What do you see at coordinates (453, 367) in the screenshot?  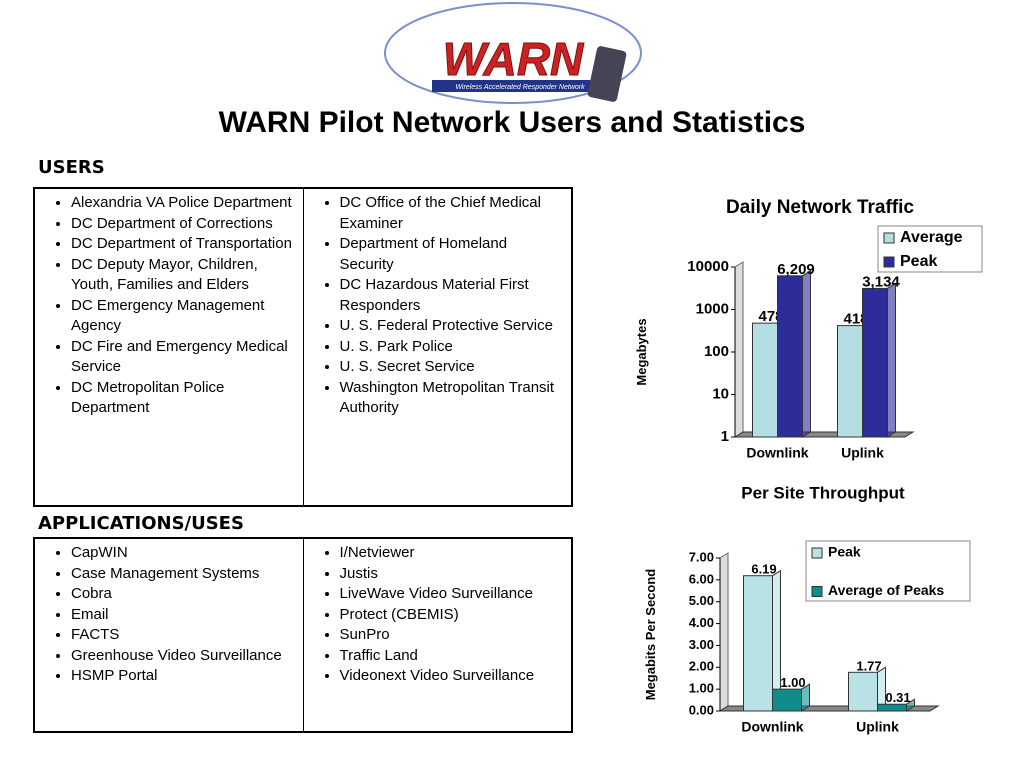 I see `list-item: U. S. Secret Service` at bounding box center [453, 367].